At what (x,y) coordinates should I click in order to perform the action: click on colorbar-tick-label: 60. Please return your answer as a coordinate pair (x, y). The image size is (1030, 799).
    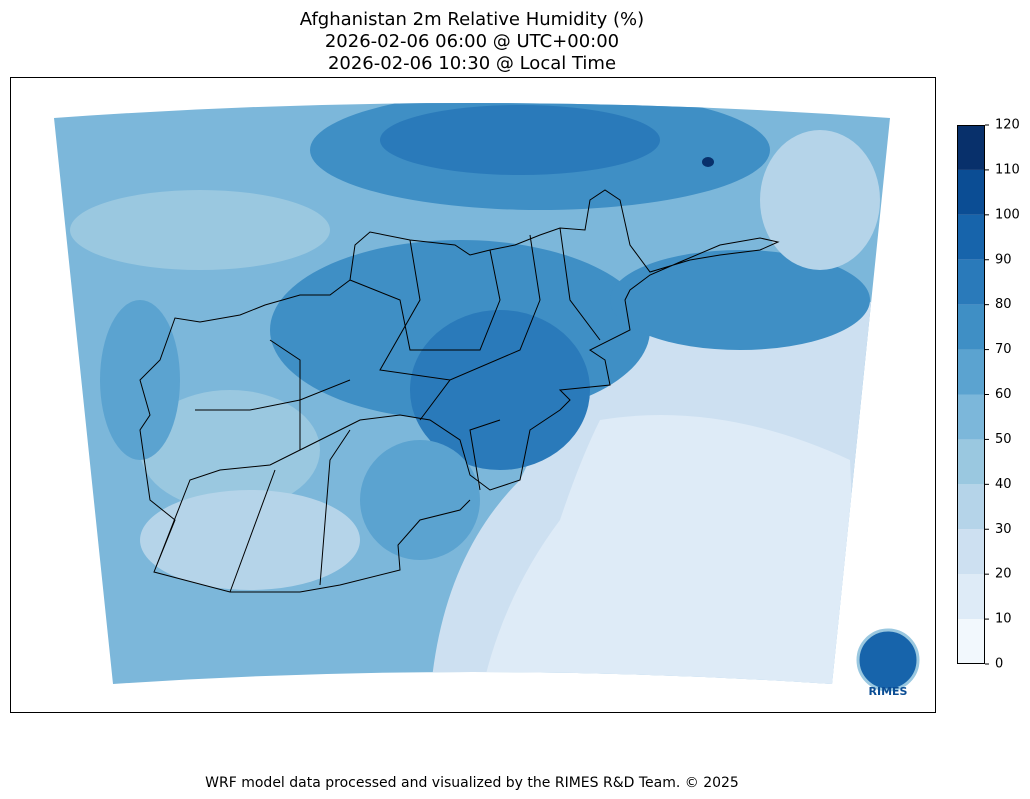
    Looking at the image, I should click on (1003, 394).